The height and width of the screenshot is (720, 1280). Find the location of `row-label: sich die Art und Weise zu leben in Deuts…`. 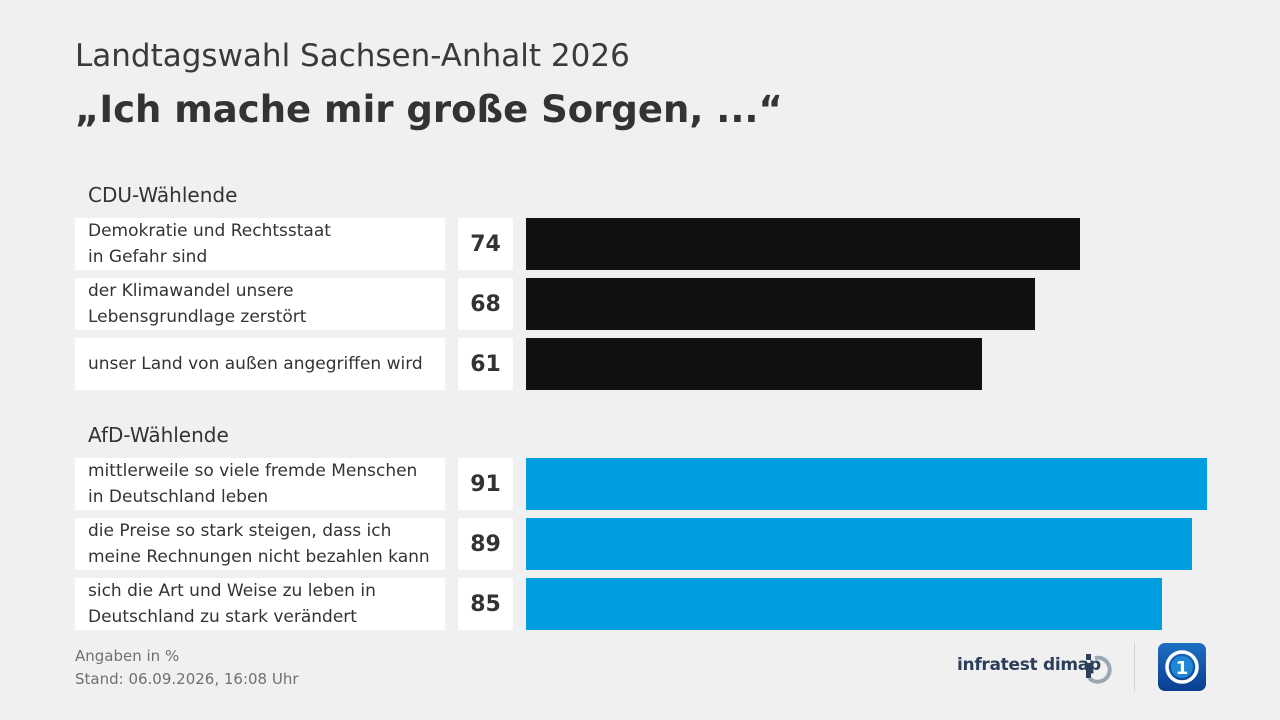

row-label: sich die Art und Weise zu leben in Deuts… is located at coordinates (260, 604).